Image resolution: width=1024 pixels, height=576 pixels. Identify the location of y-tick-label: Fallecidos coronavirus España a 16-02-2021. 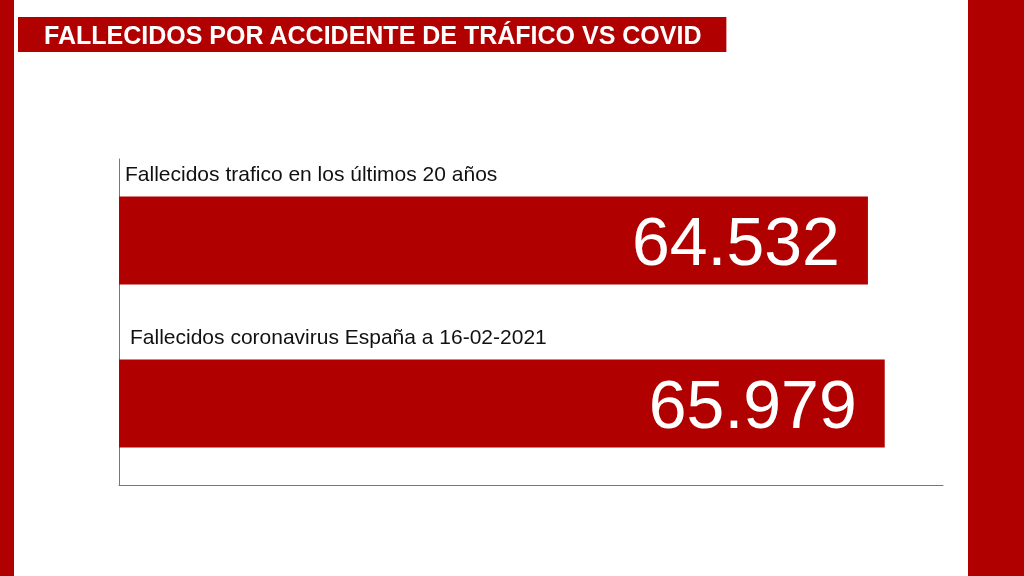
(338, 336).